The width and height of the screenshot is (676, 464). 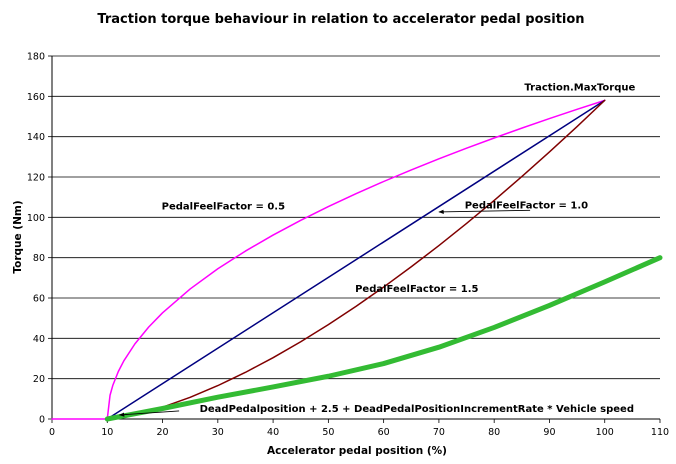 I want to click on annotation-label-2: PedalFeelFactor = 0.5, so click(x=223, y=206).